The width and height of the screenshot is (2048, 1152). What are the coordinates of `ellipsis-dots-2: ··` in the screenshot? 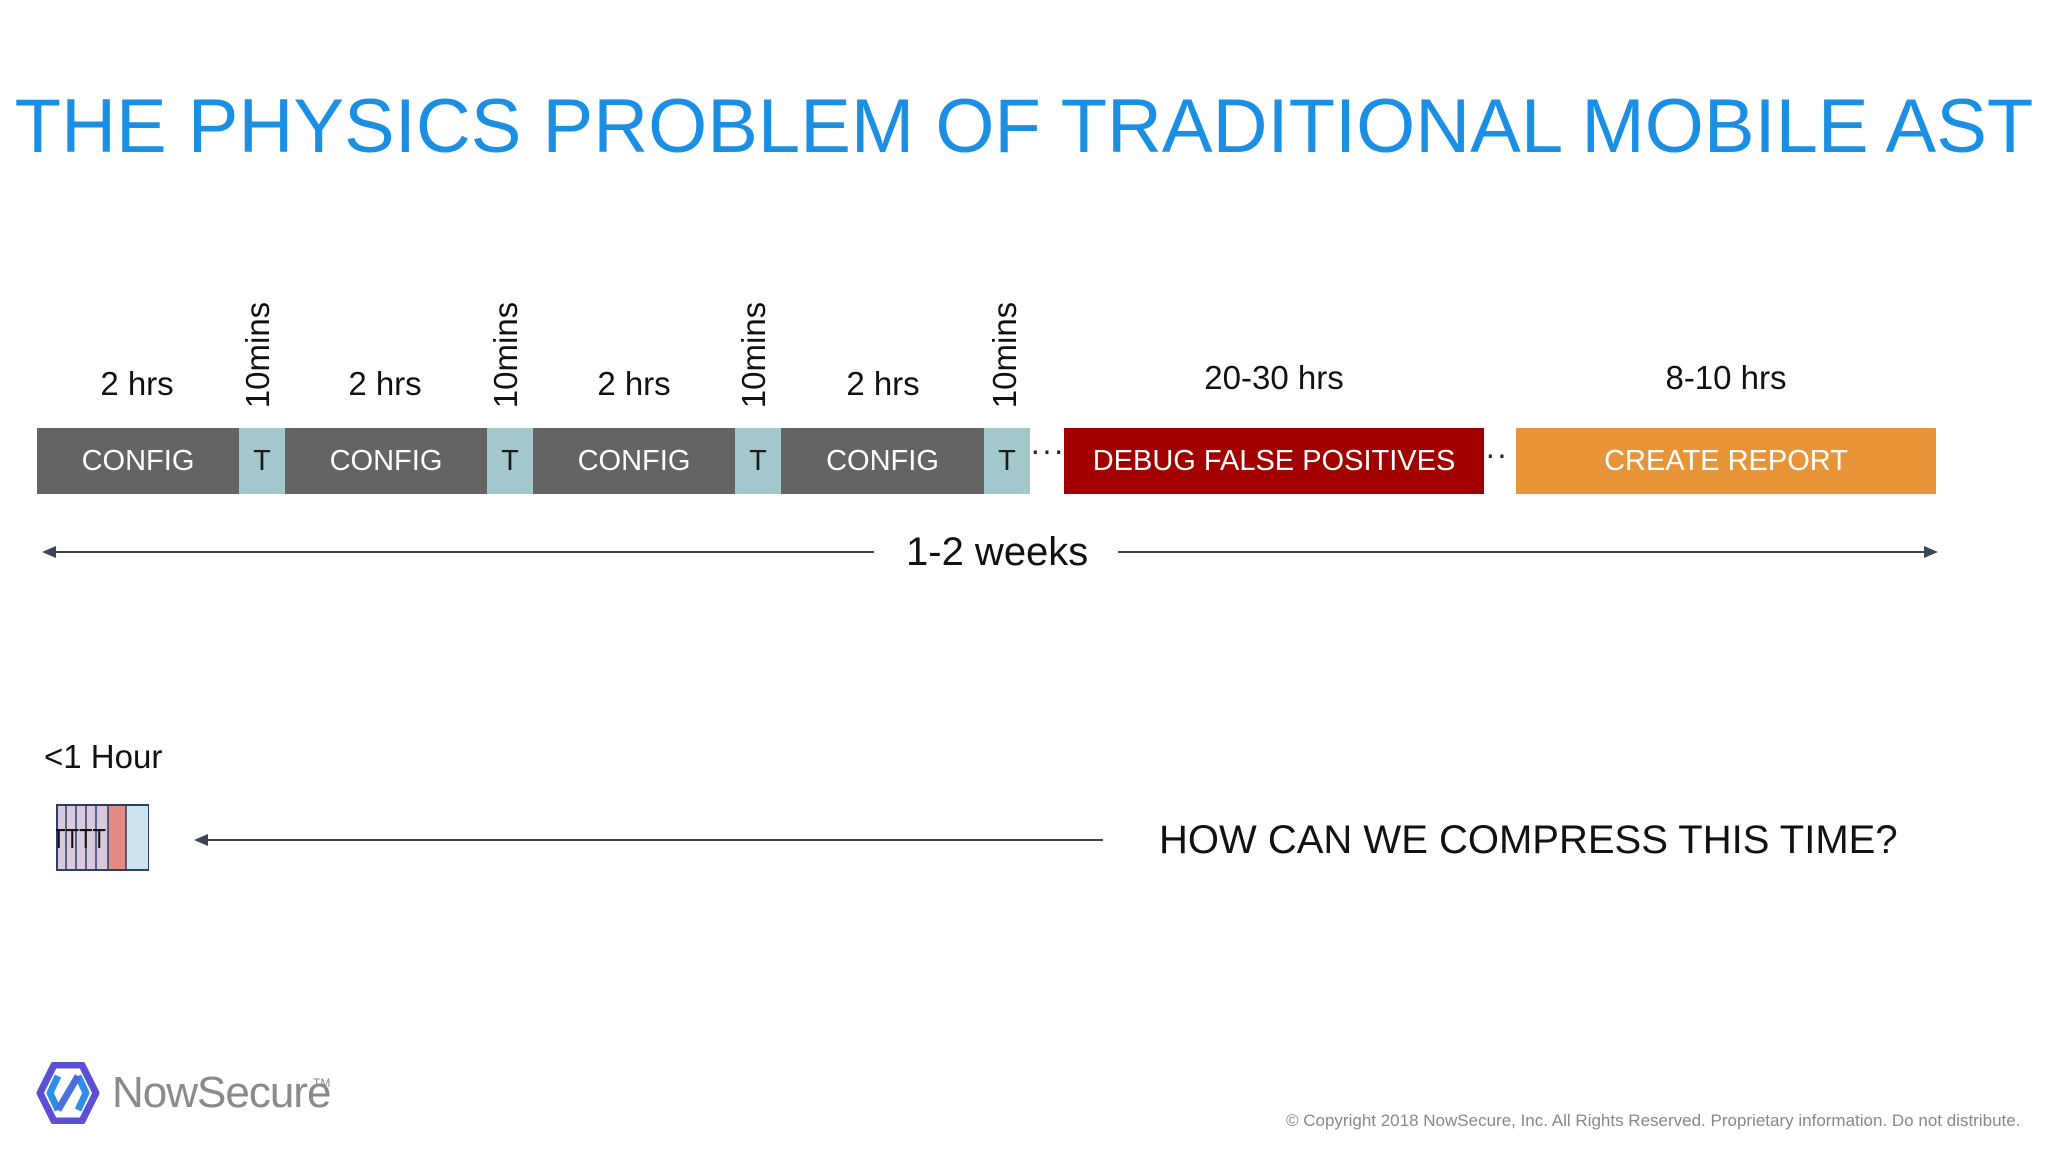 It's located at (1497, 454).